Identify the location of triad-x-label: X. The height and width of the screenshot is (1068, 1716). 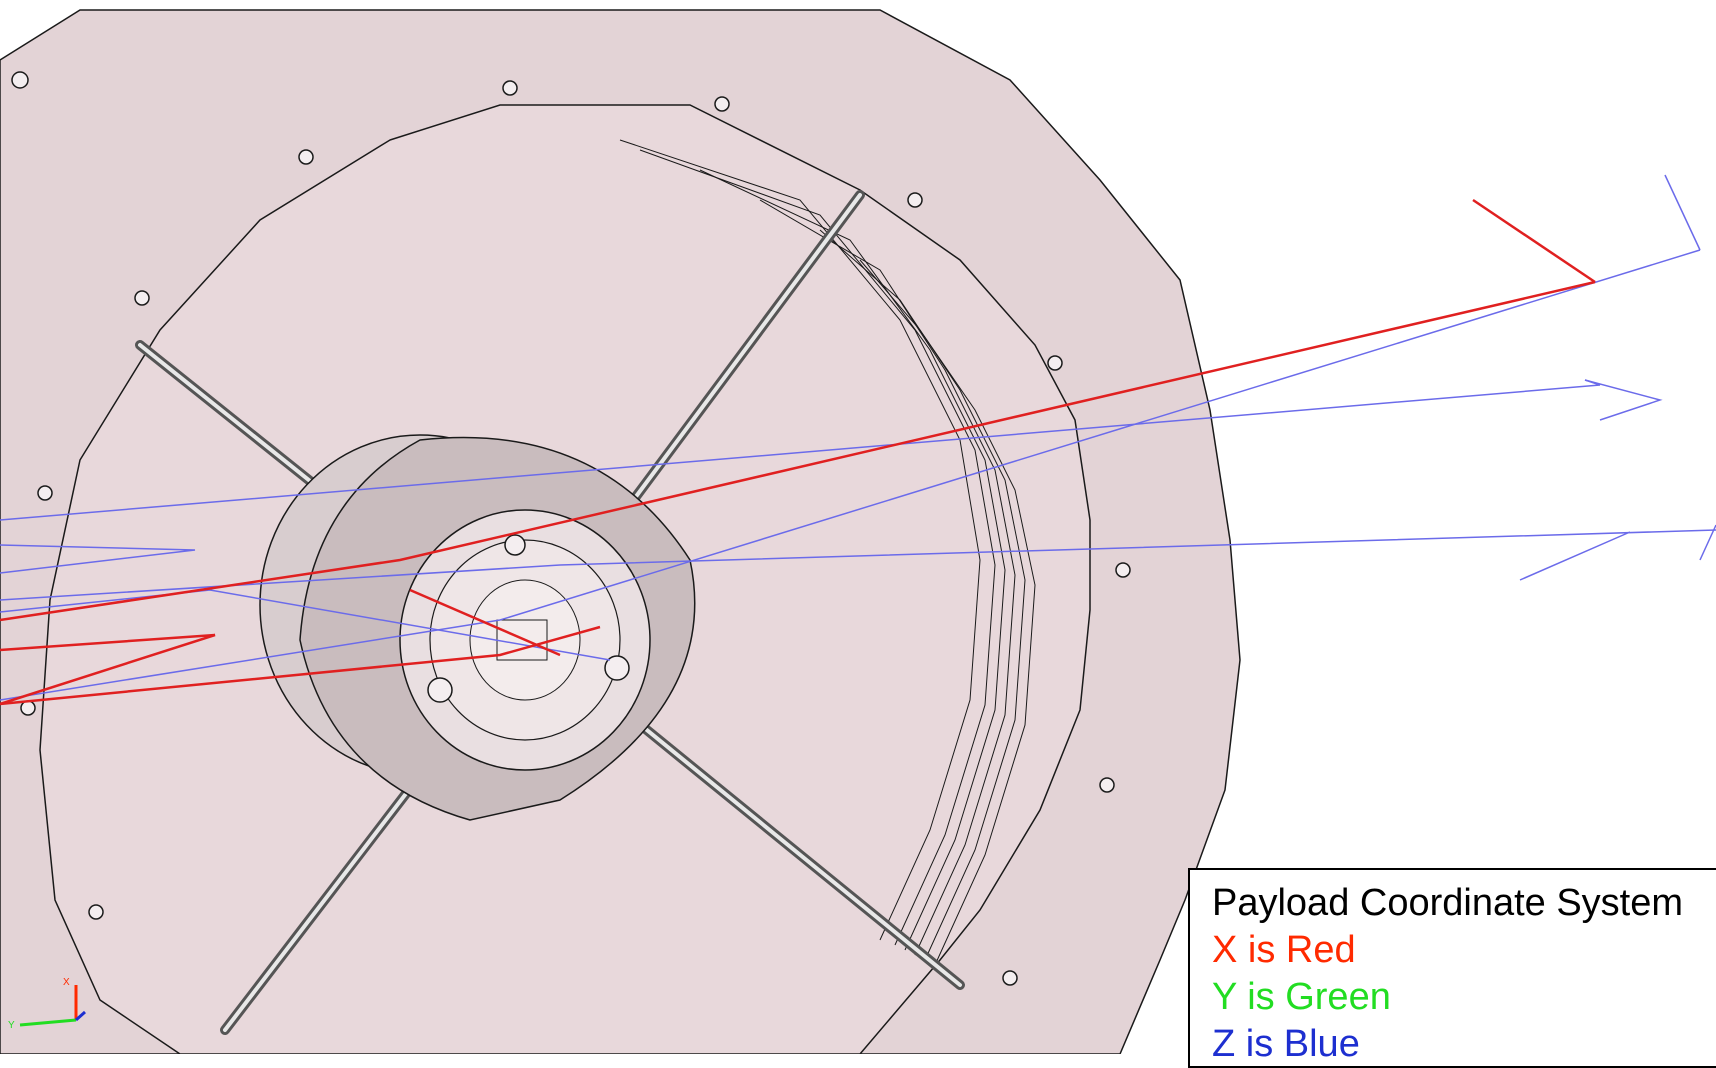
(66, 982).